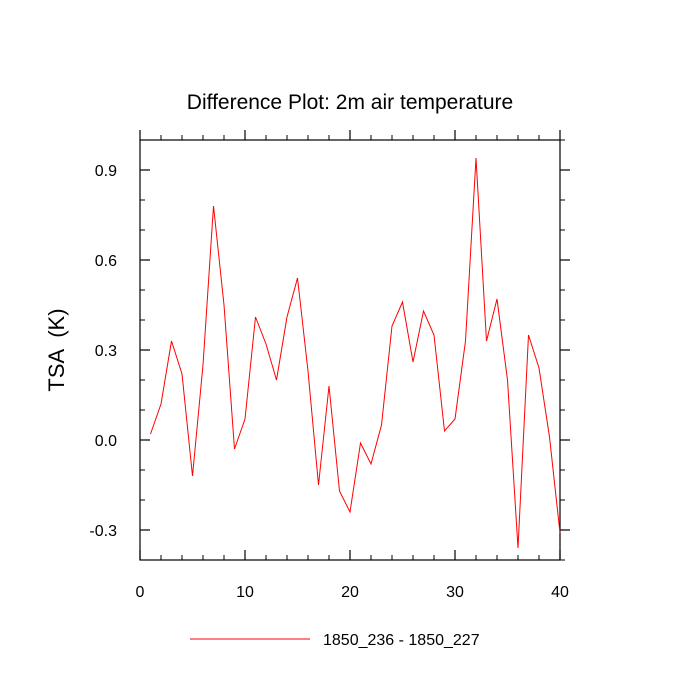  What do you see at coordinates (106, 261) in the screenshot?
I see `y-tick-label: 0.6` at bounding box center [106, 261].